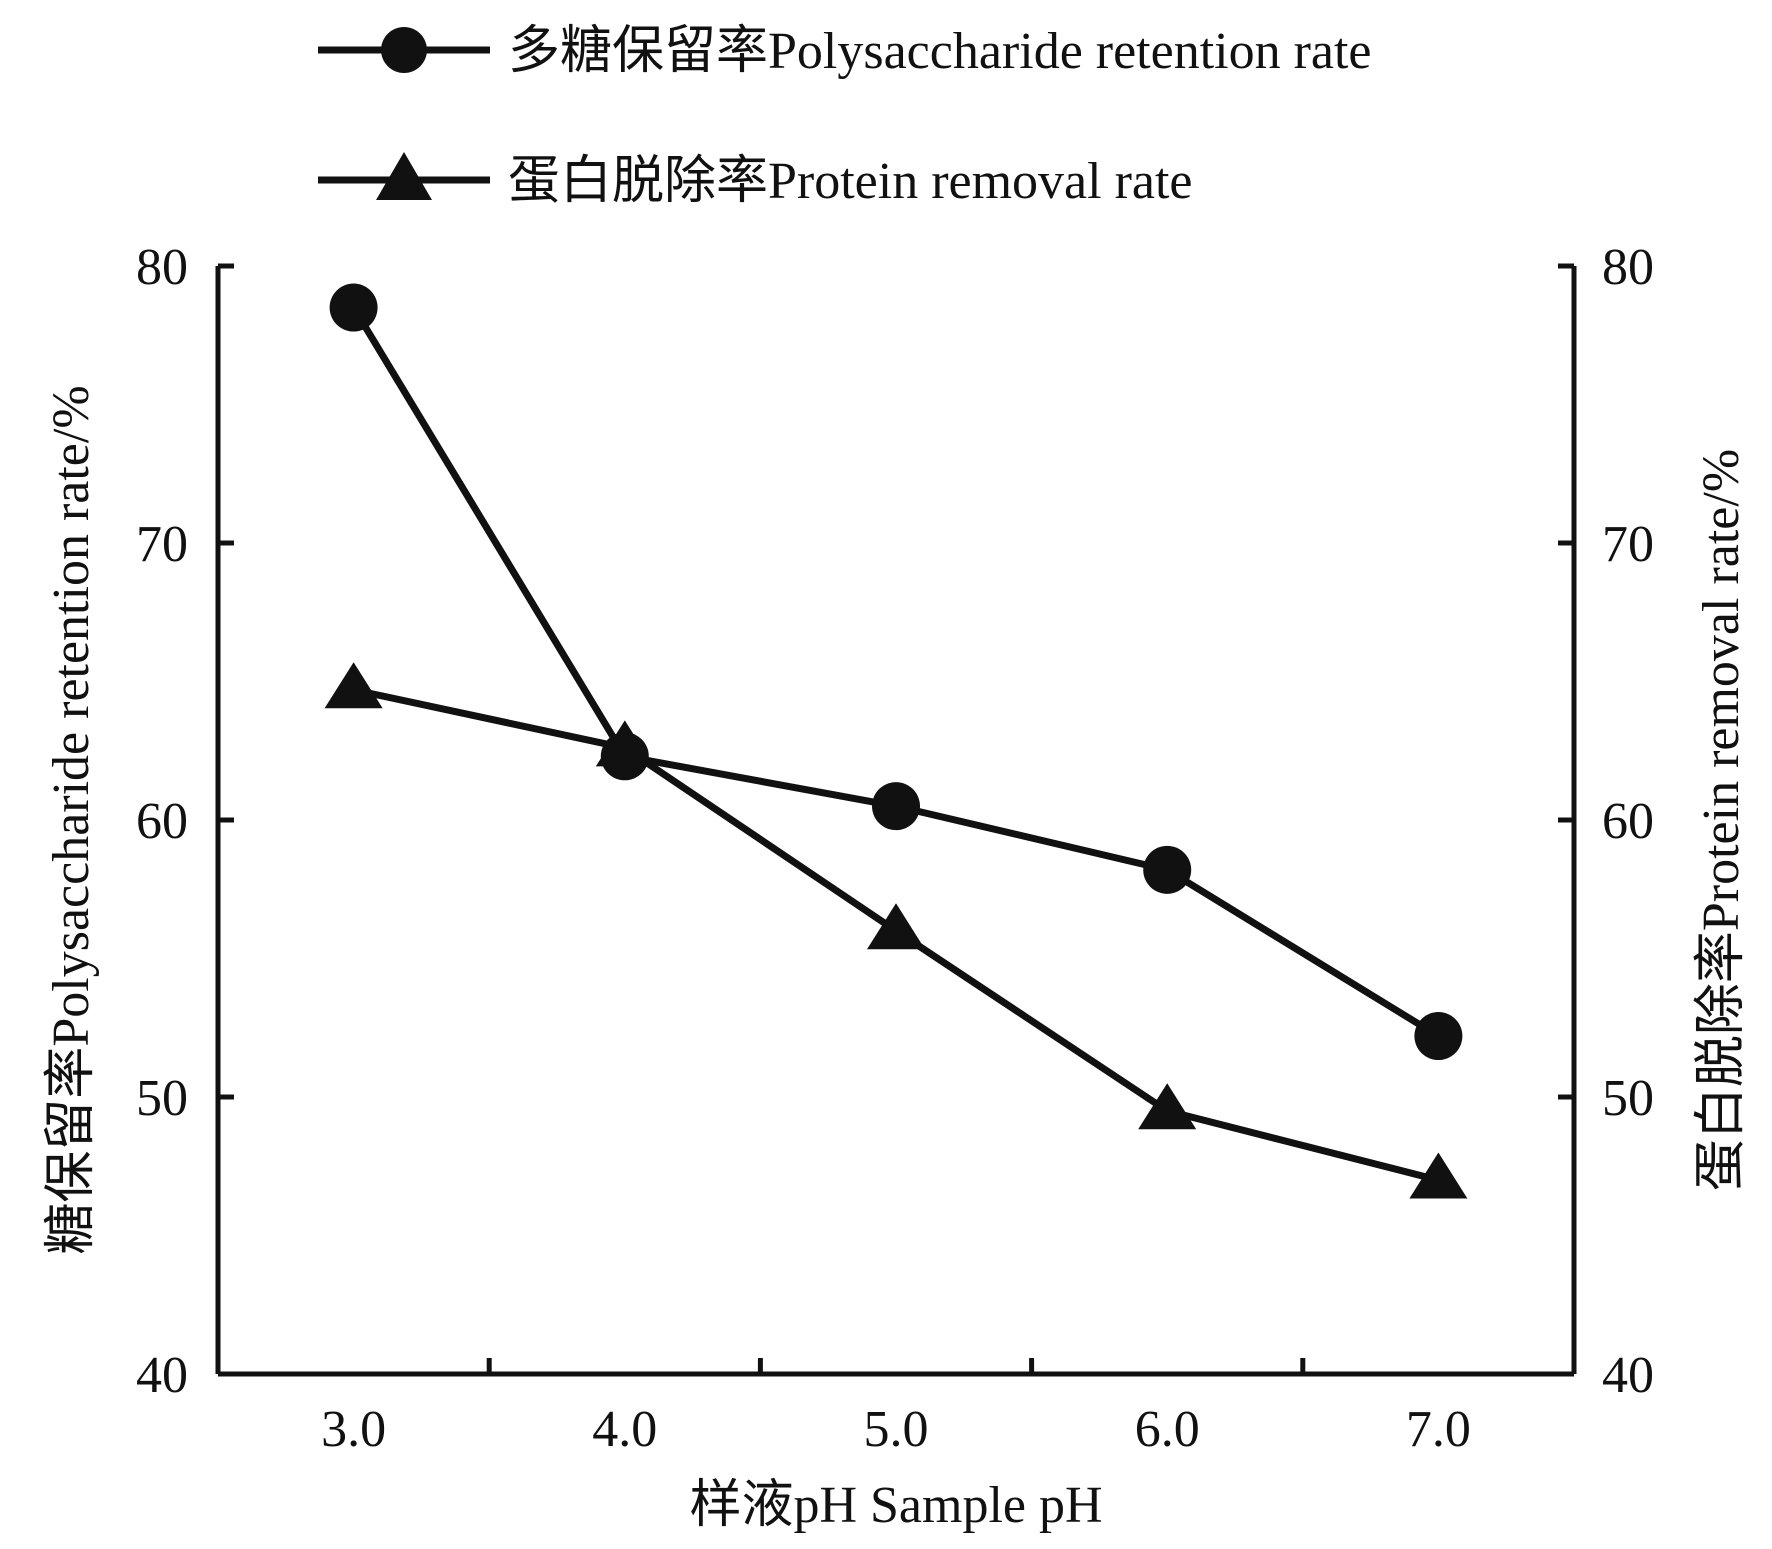  Describe the element at coordinates (1721, 820) in the screenshot. I see `right-y-axis-title: 蛋白脱除率Protein removal rate/%` at that location.